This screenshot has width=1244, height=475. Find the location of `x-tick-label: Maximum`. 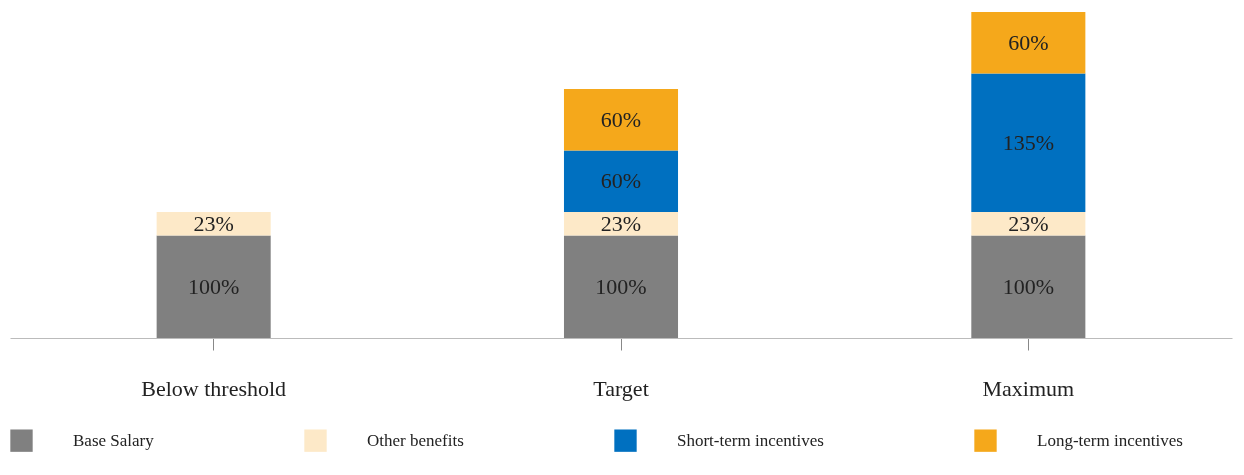

x-tick-label: Maximum is located at coordinates (1028, 388).